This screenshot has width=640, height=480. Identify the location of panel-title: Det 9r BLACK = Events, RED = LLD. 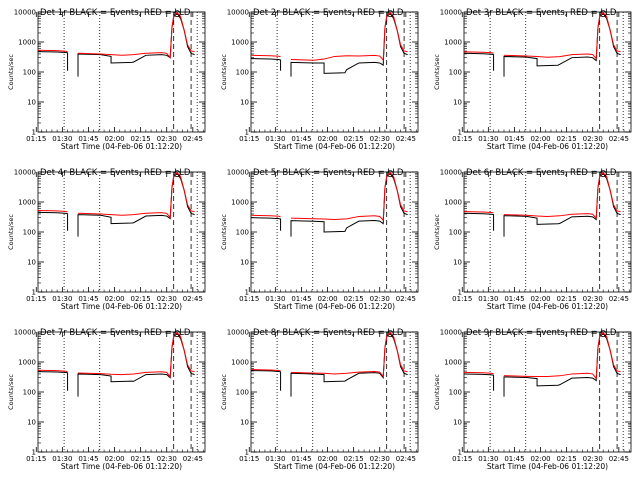
(541, 333).